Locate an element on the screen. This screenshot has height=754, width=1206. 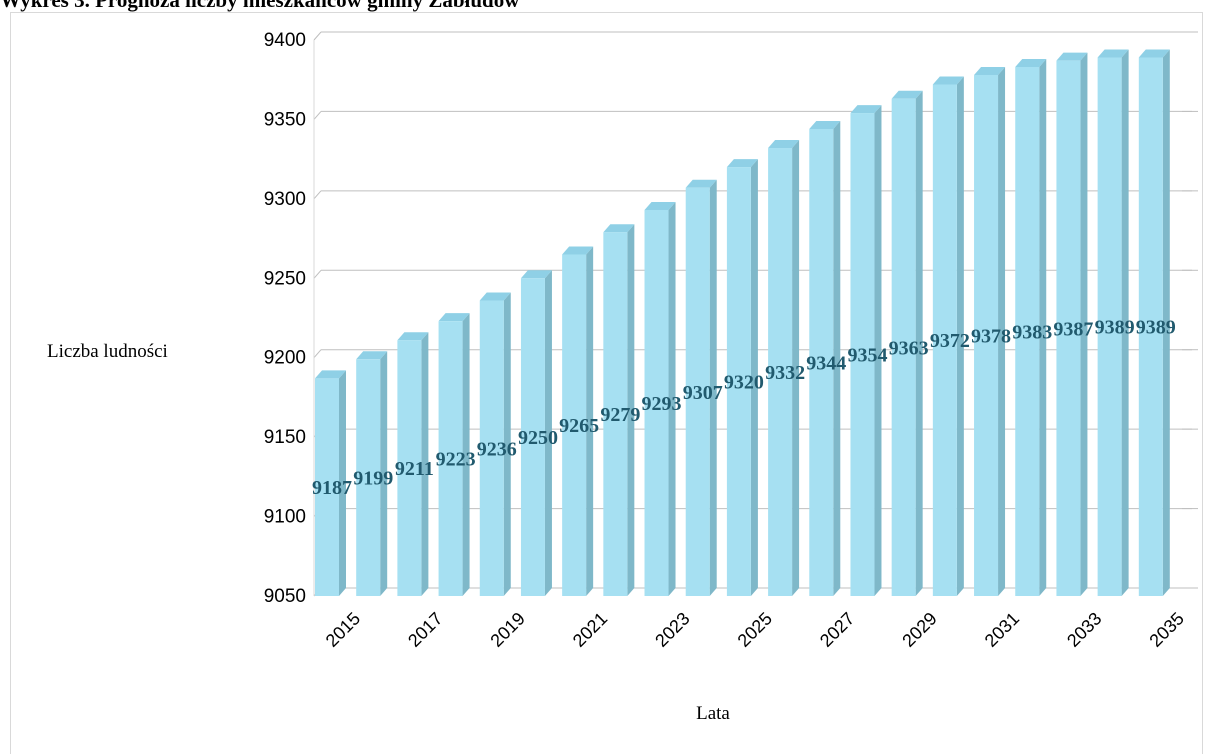
data-label-2024: 9307 is located at coordinates (703, 393).